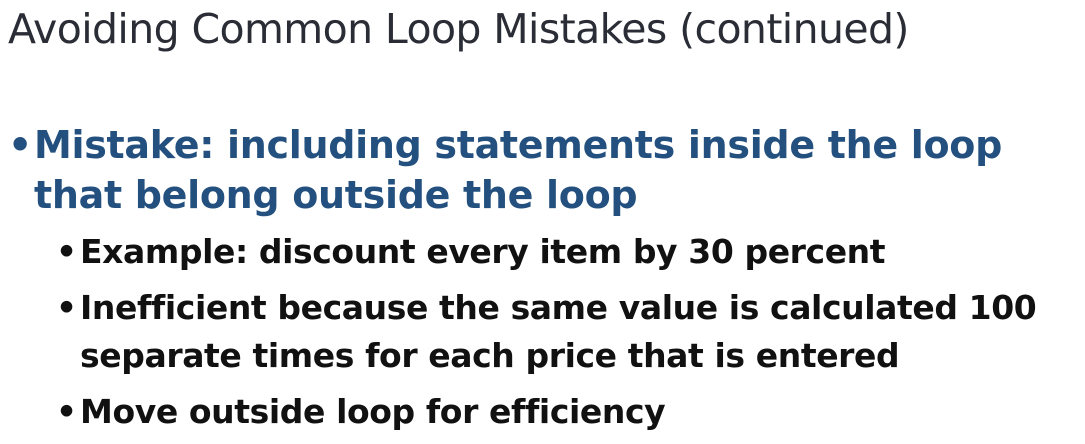  I want to click on sub-bullet-move-outside: • Move outside loop for efficiency, so click(568, 412).